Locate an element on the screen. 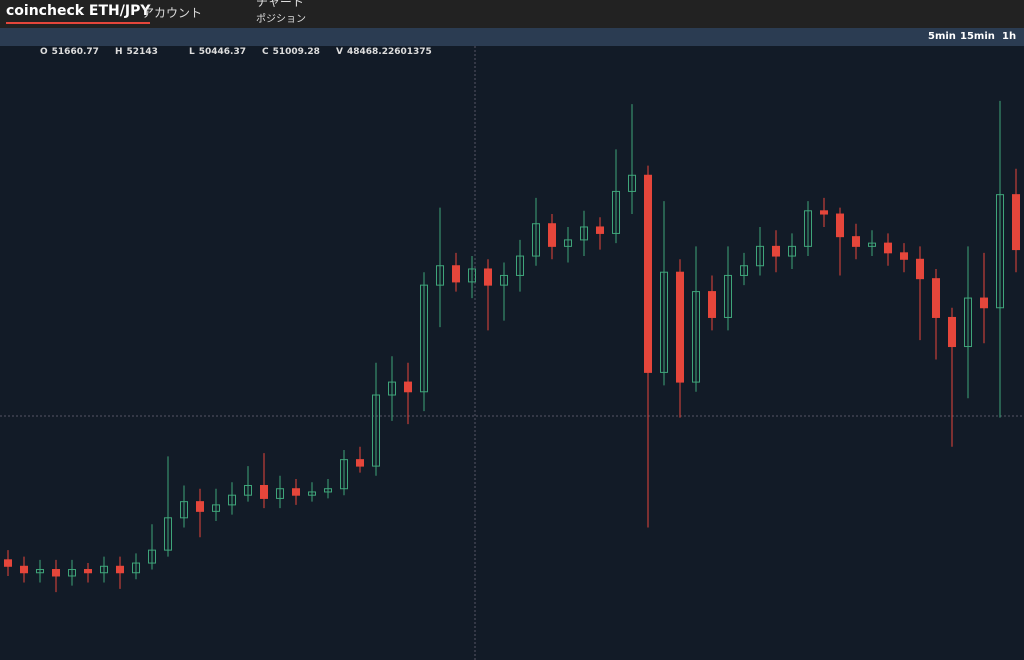  ohlc-value: 51009.28 is located at coordinates (296, 52).